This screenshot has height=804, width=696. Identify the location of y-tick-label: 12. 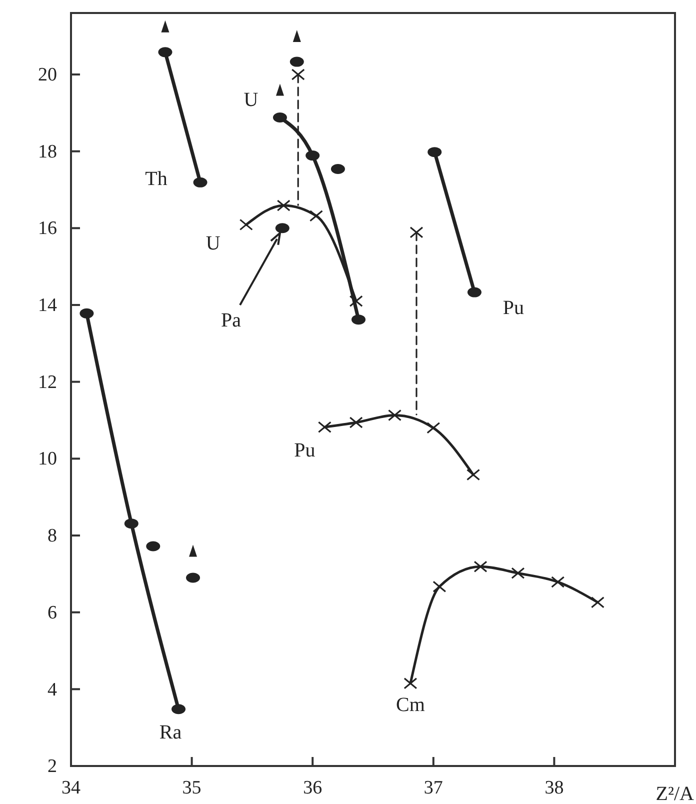
(47, 382).